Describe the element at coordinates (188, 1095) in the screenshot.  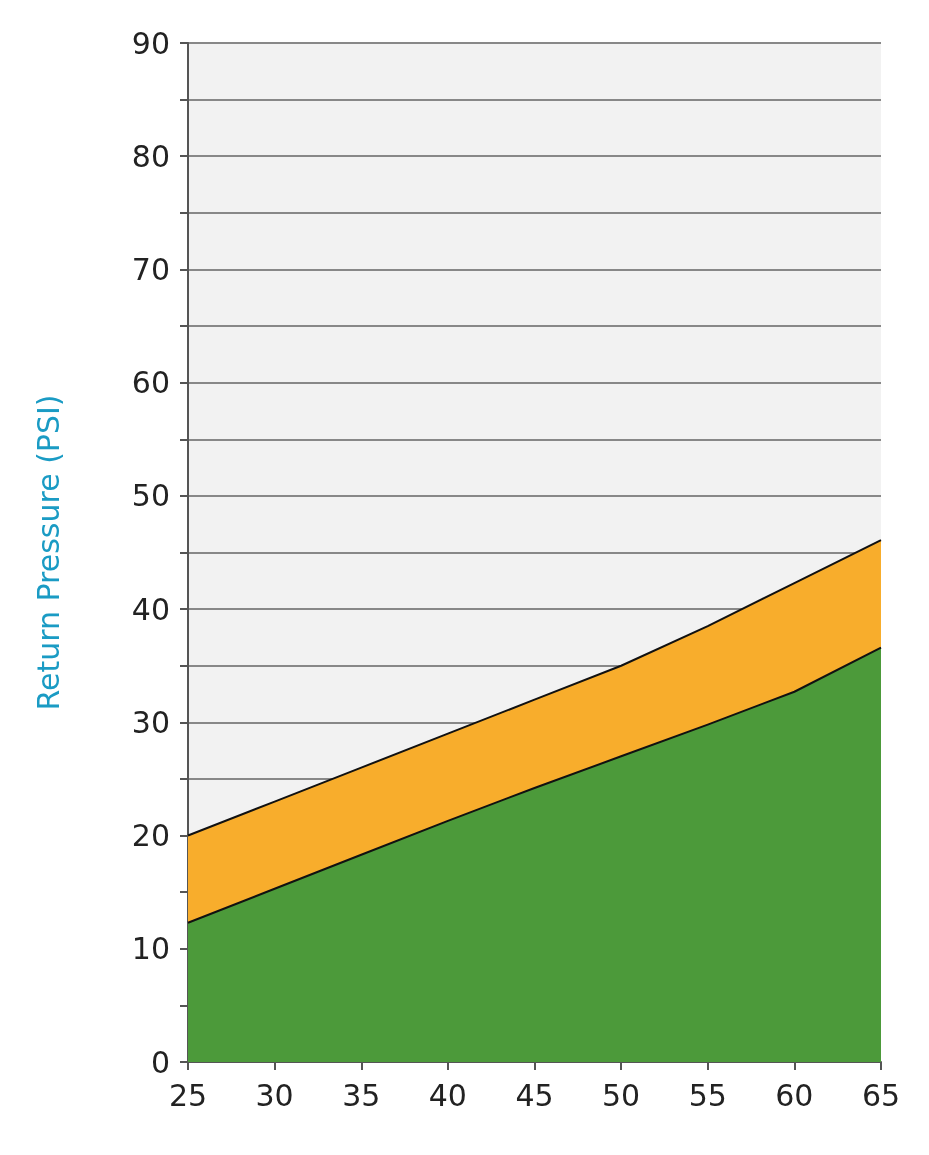
I see `x-tick-label: 25` at that location.